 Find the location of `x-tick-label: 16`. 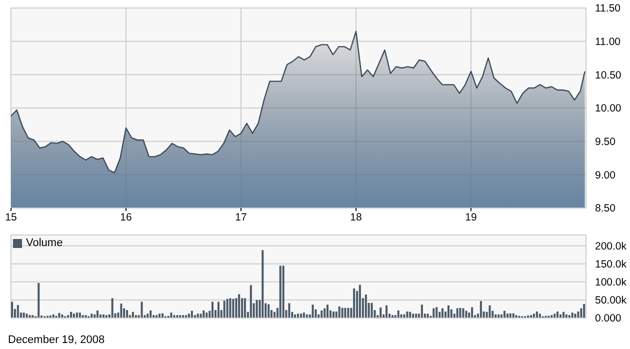

x-tick-label: 16 is located at coordinates (126, 217).